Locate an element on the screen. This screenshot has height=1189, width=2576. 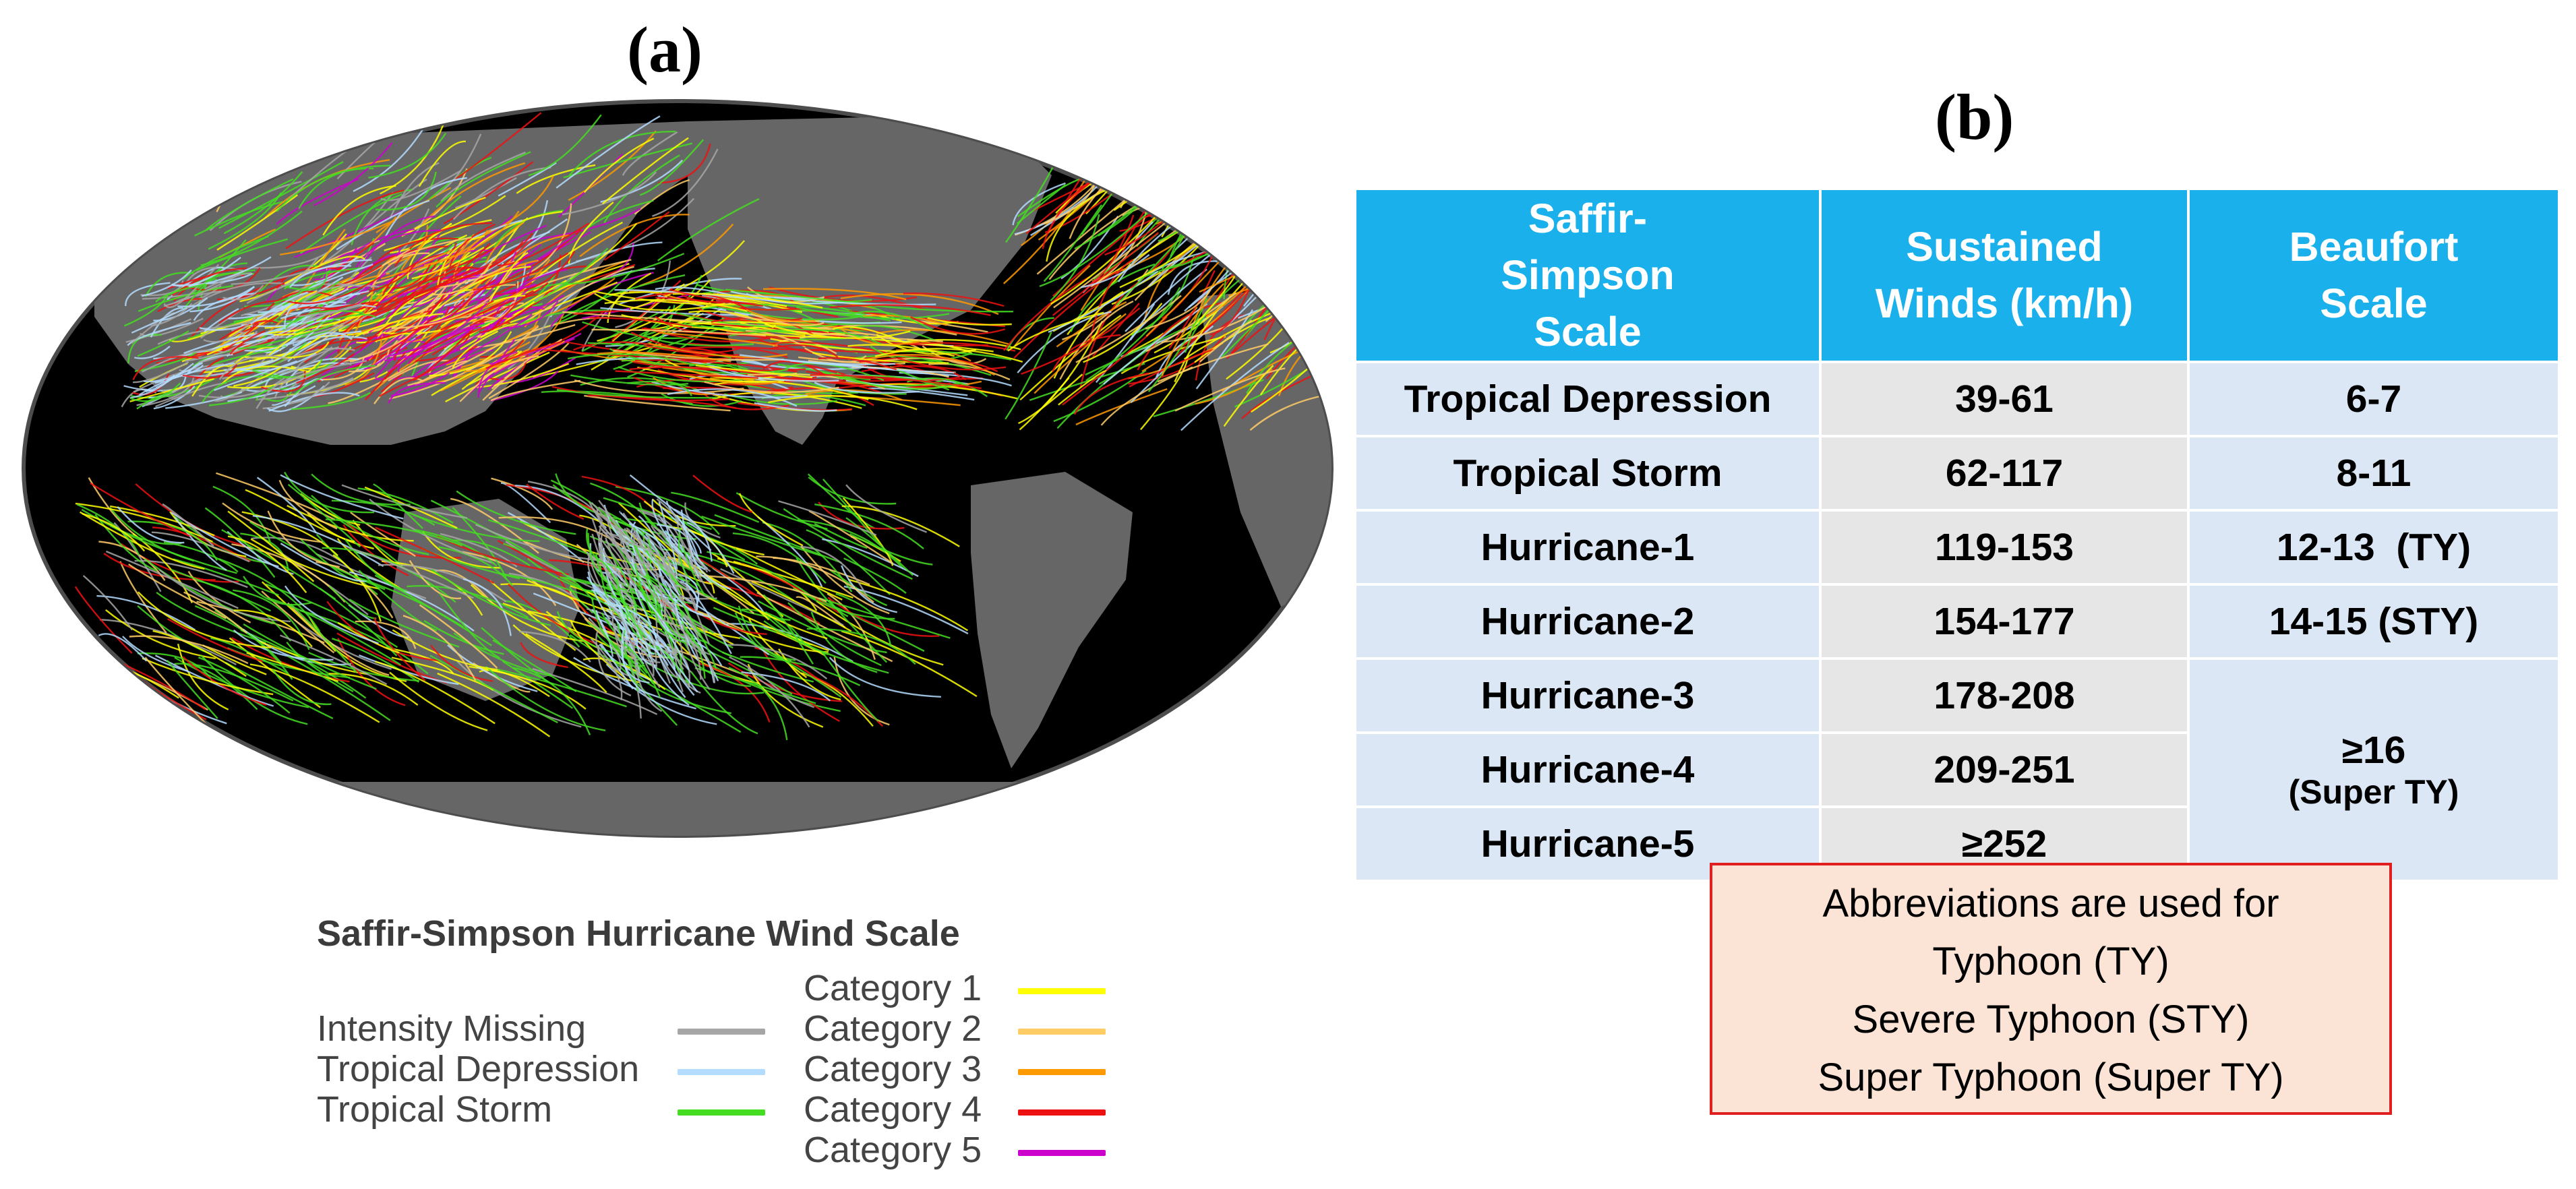
cell-winds: 119-153 is located at coordinates (2004, 547).